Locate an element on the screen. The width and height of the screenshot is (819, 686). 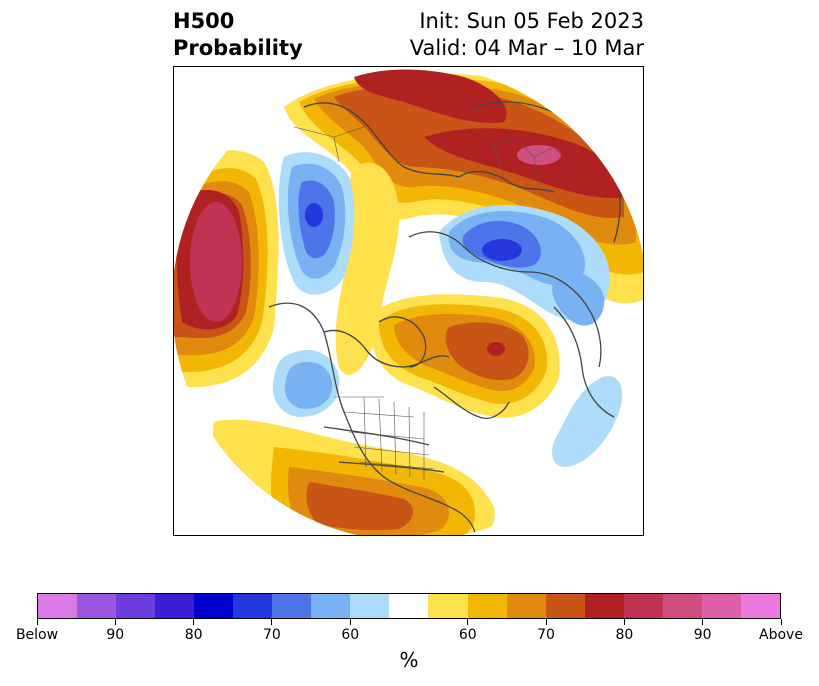
valid-range: Valid: 04 Mar – 10 Mar is located at coordinates (526, 48).